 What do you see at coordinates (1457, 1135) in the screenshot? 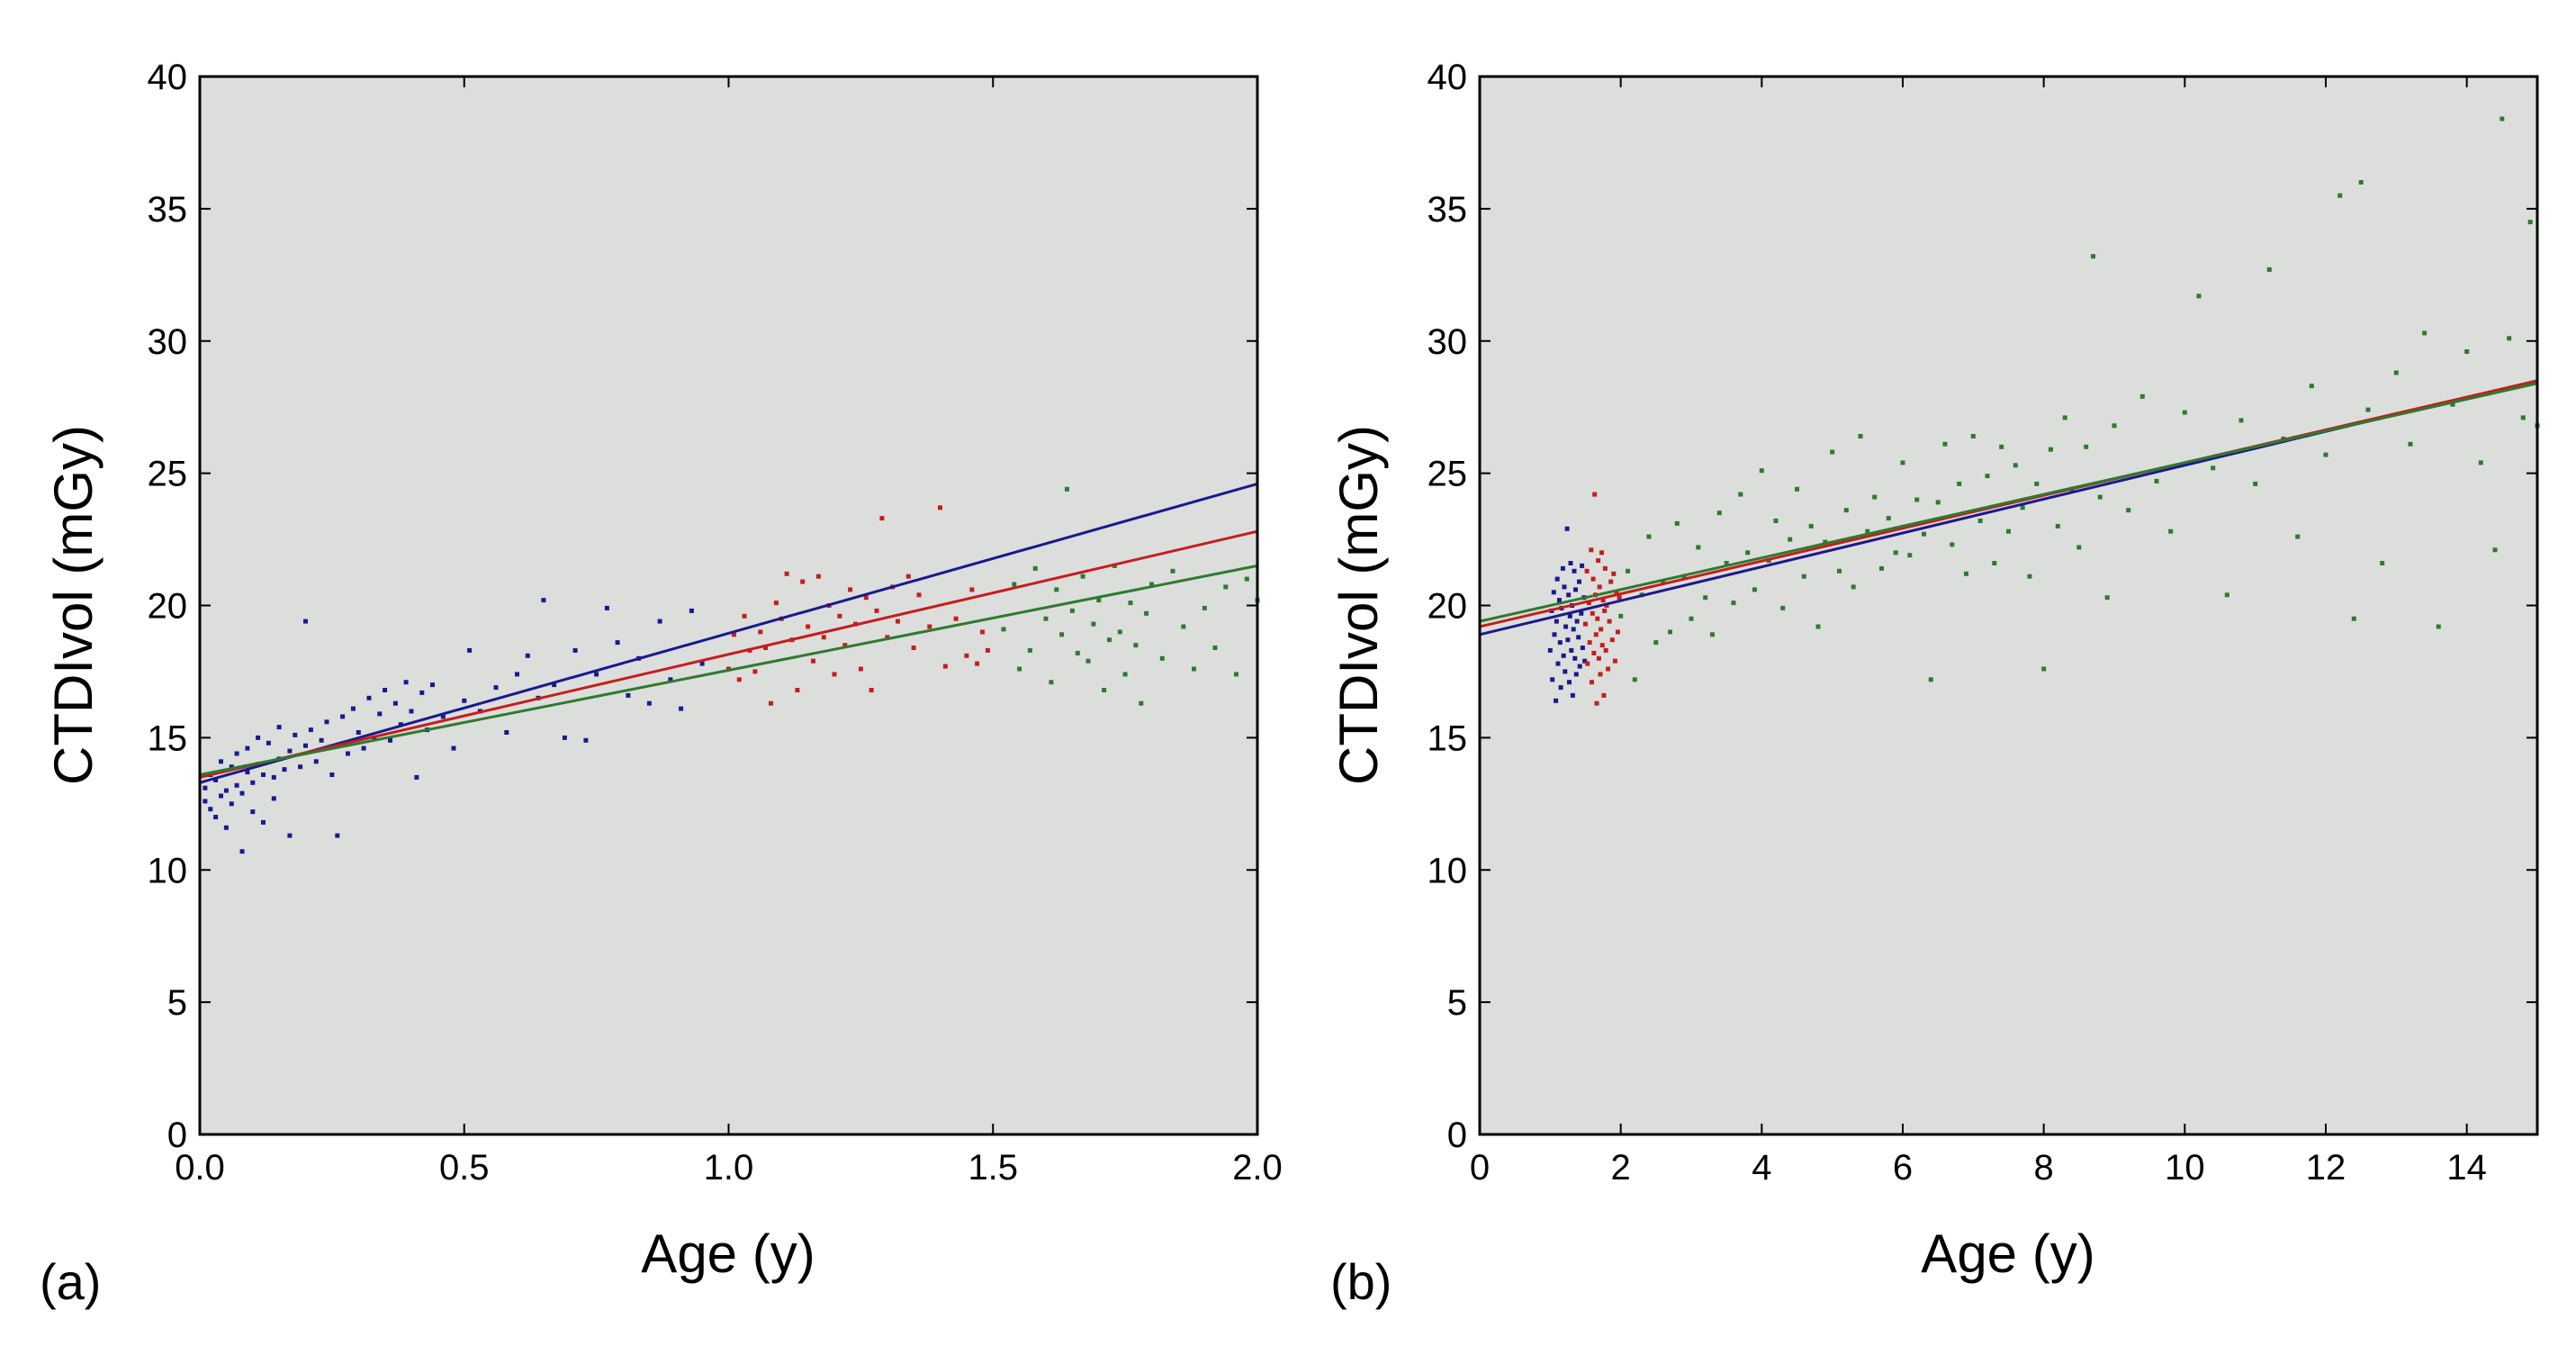
I see `y-tick-label-b-0: 0` at bounding box center [1457, 1135].